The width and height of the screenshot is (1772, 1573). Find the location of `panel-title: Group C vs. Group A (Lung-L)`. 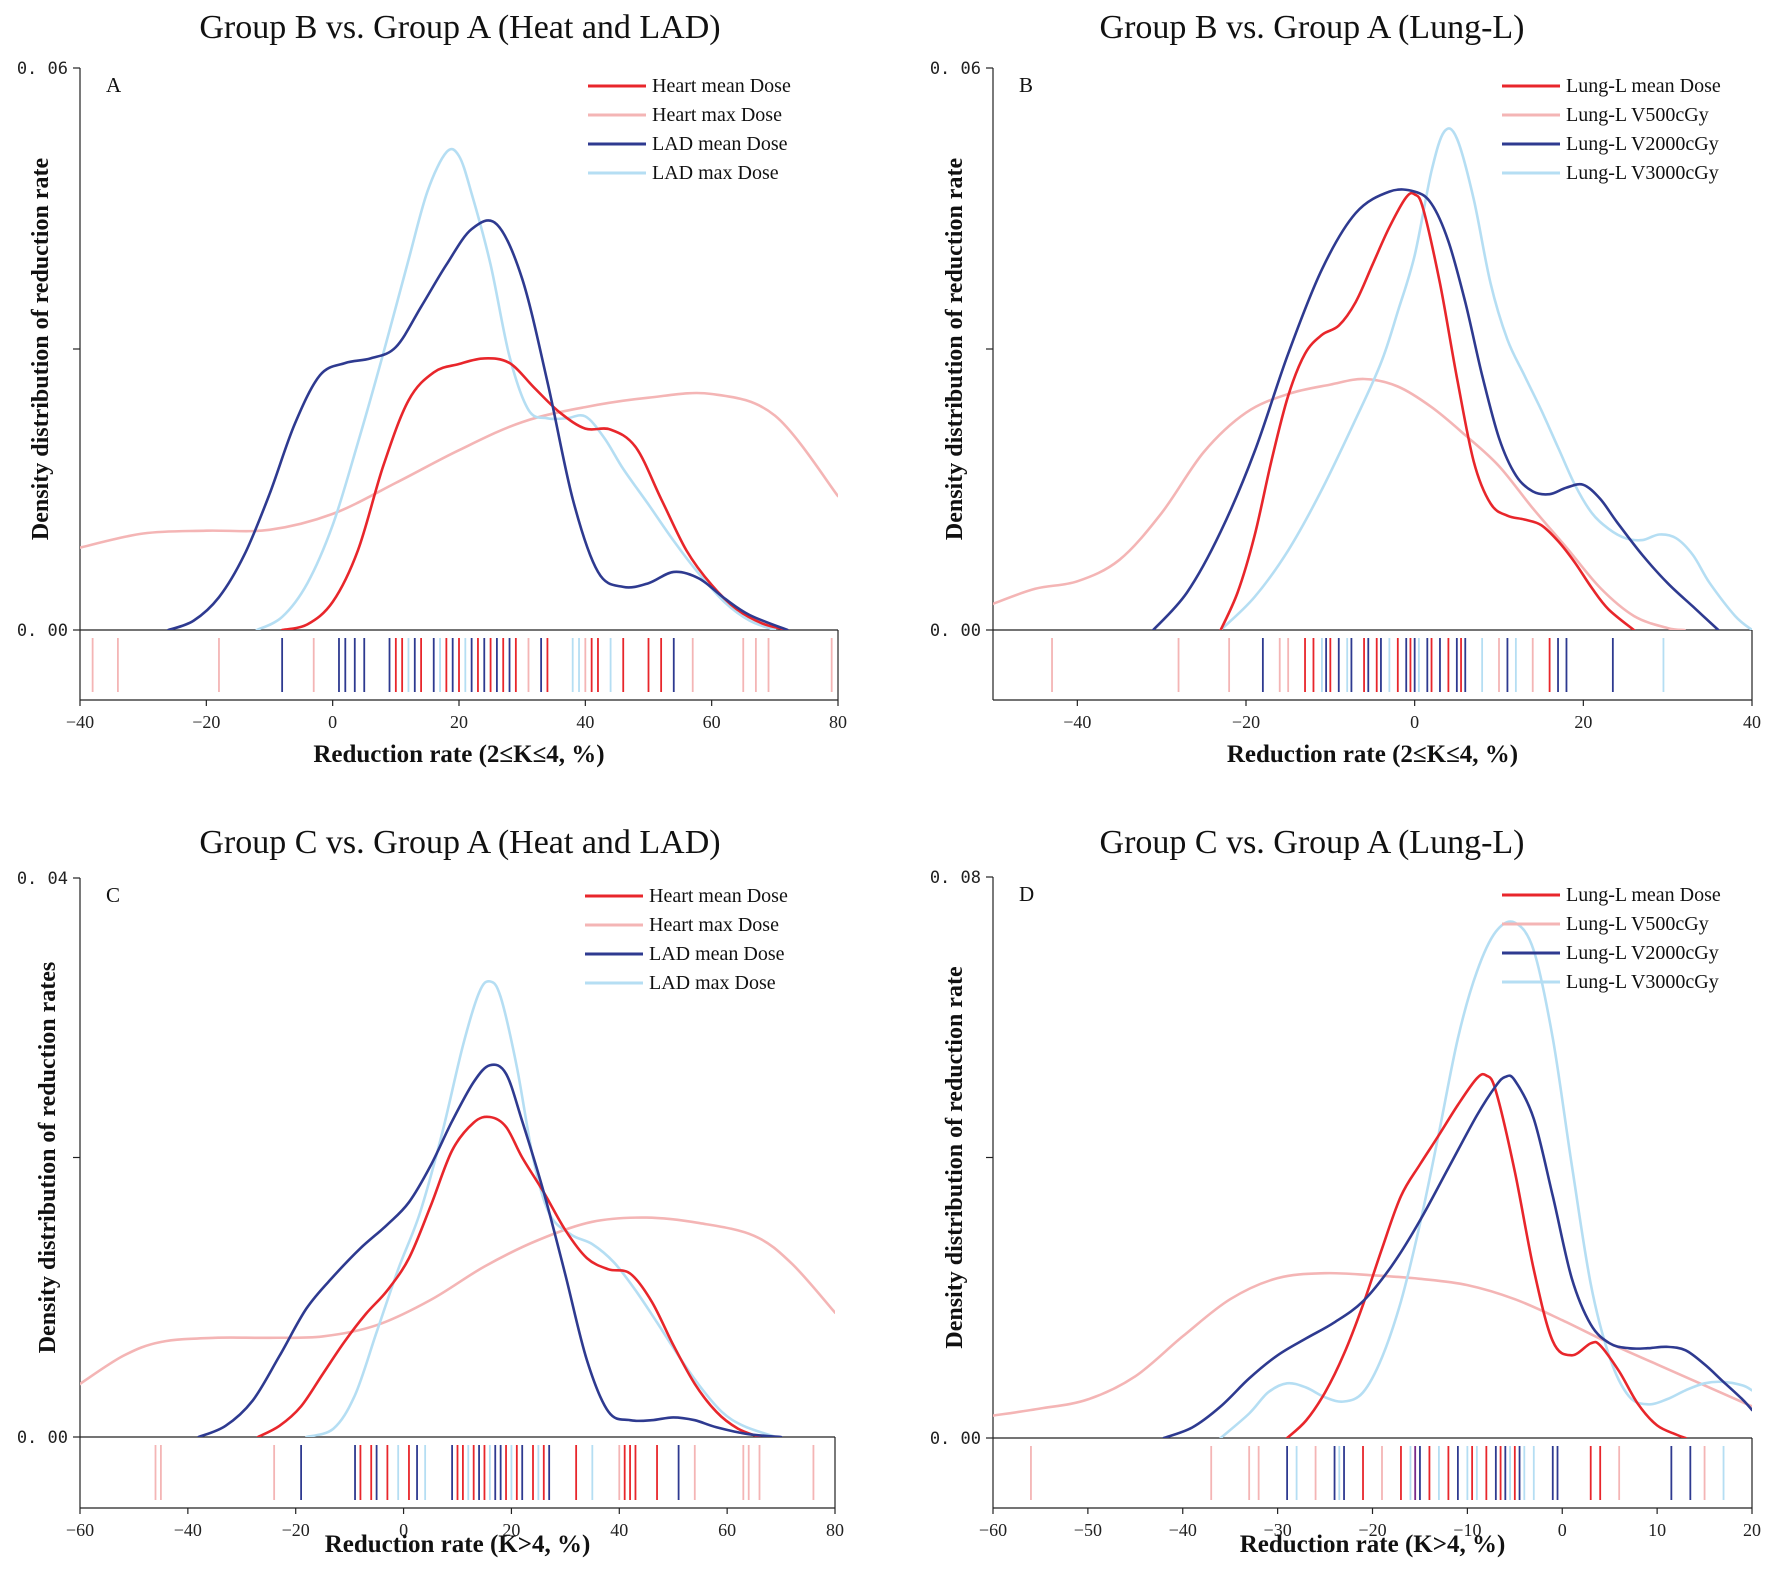

panel-title: Group C vs. Group A (Lung-L) is located at coordinates (1312, 842).